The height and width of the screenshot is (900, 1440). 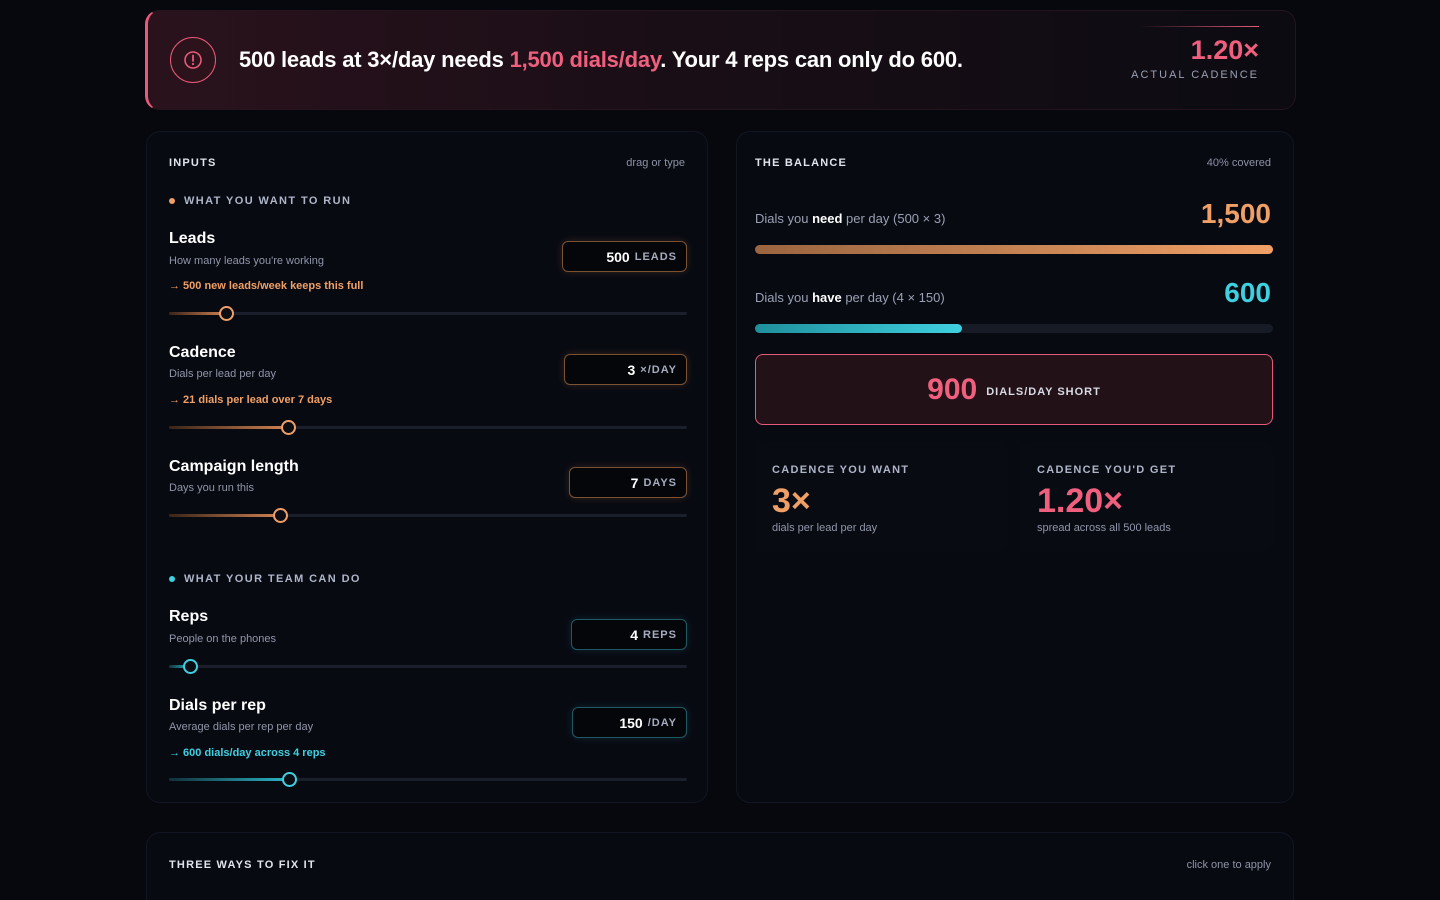 What do you see at coordinates (952, 389) in the screenshot?
I see `shortfall-value: 900` at bounding box center [952, 389].